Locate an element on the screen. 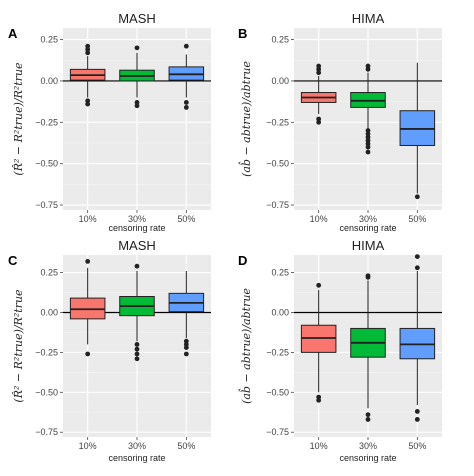  panel-tag: D is located at coordinates (242, 260).